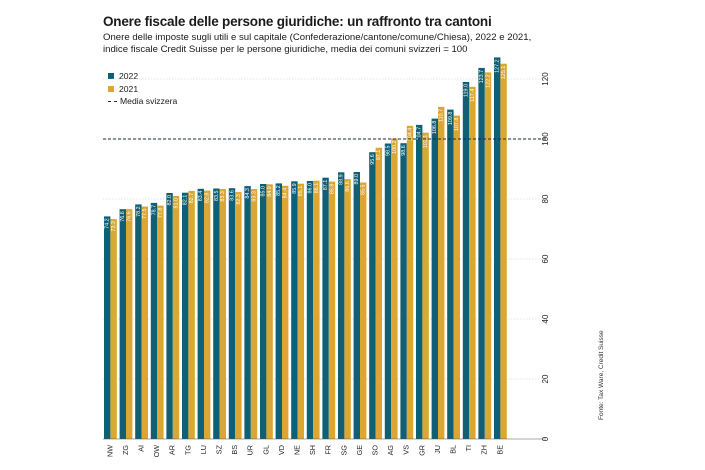  I want to click on x-tick-label-AG: AG, so click(390, 450).